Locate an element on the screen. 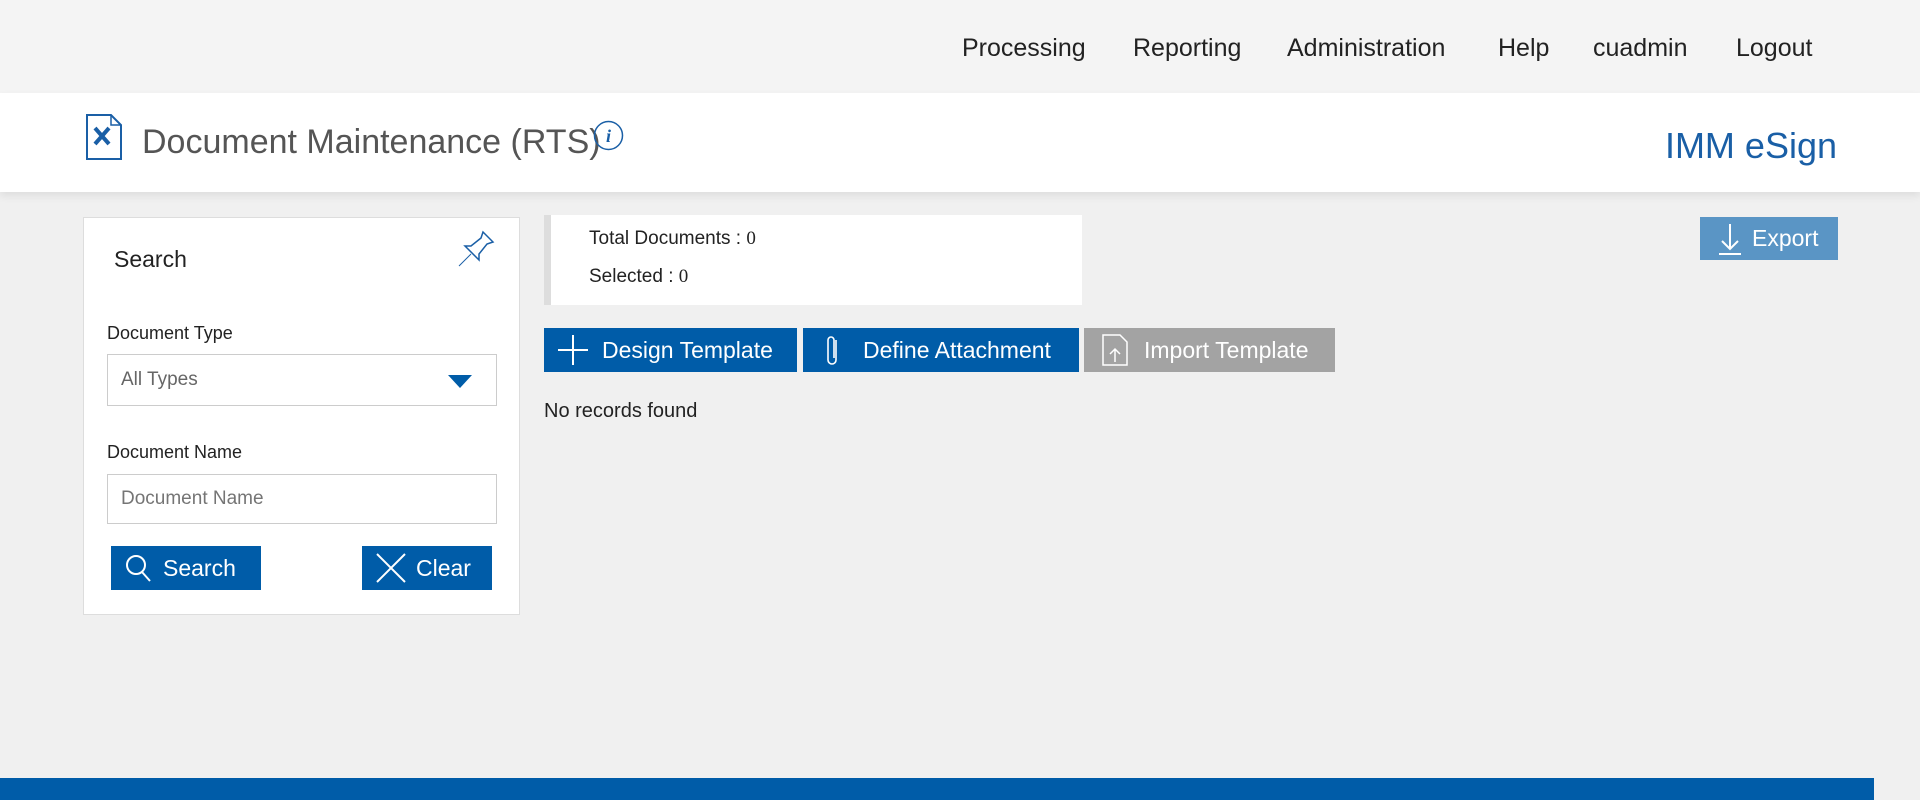  define-attachment-label: Define Attachment is located at coordinates (957, 349).